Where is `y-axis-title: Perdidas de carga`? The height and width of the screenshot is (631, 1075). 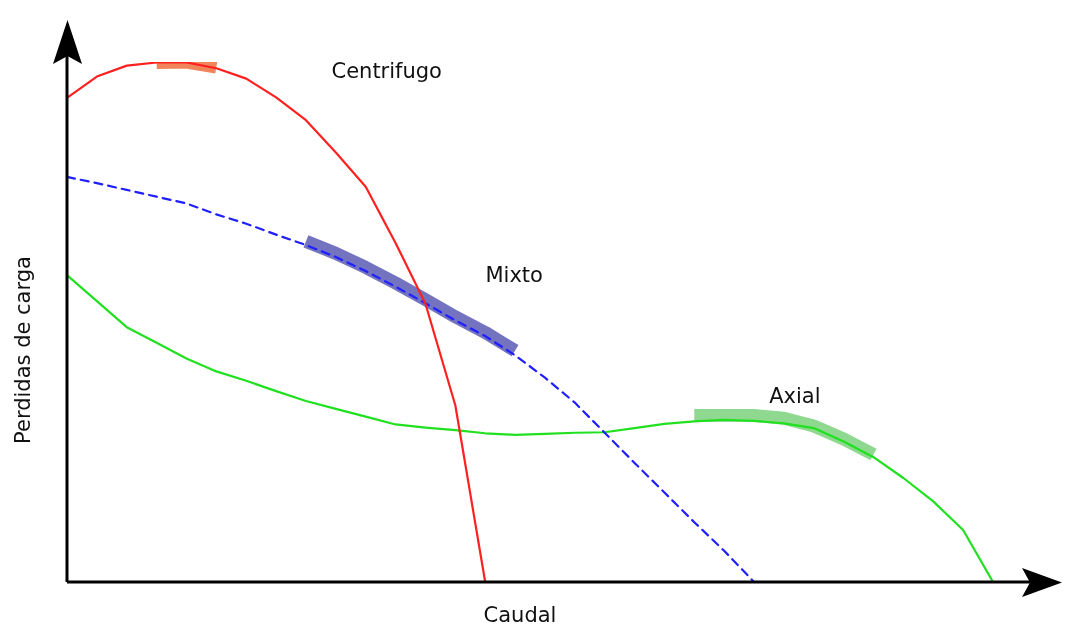
y-axis-title: Perdidas de carga is located at coordinates (23, 350).